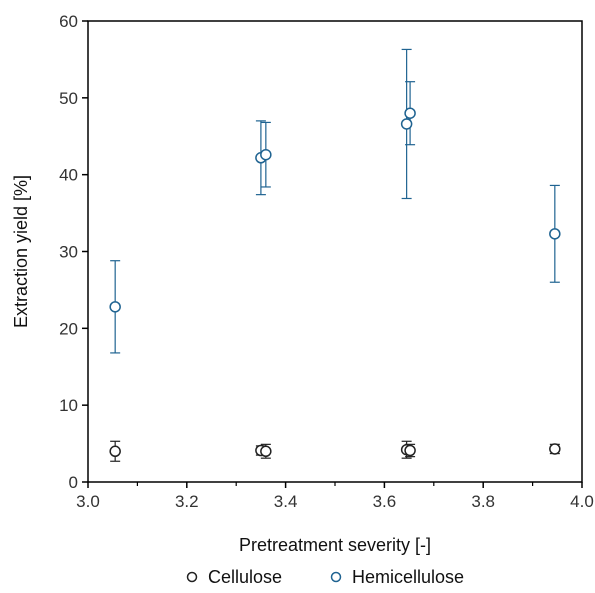 The image size is (595, 593). What do you see at coordinates (483, 501) in the screenshot?
I see `x-tick-label: 3.8` at bounding box center [483, 501].